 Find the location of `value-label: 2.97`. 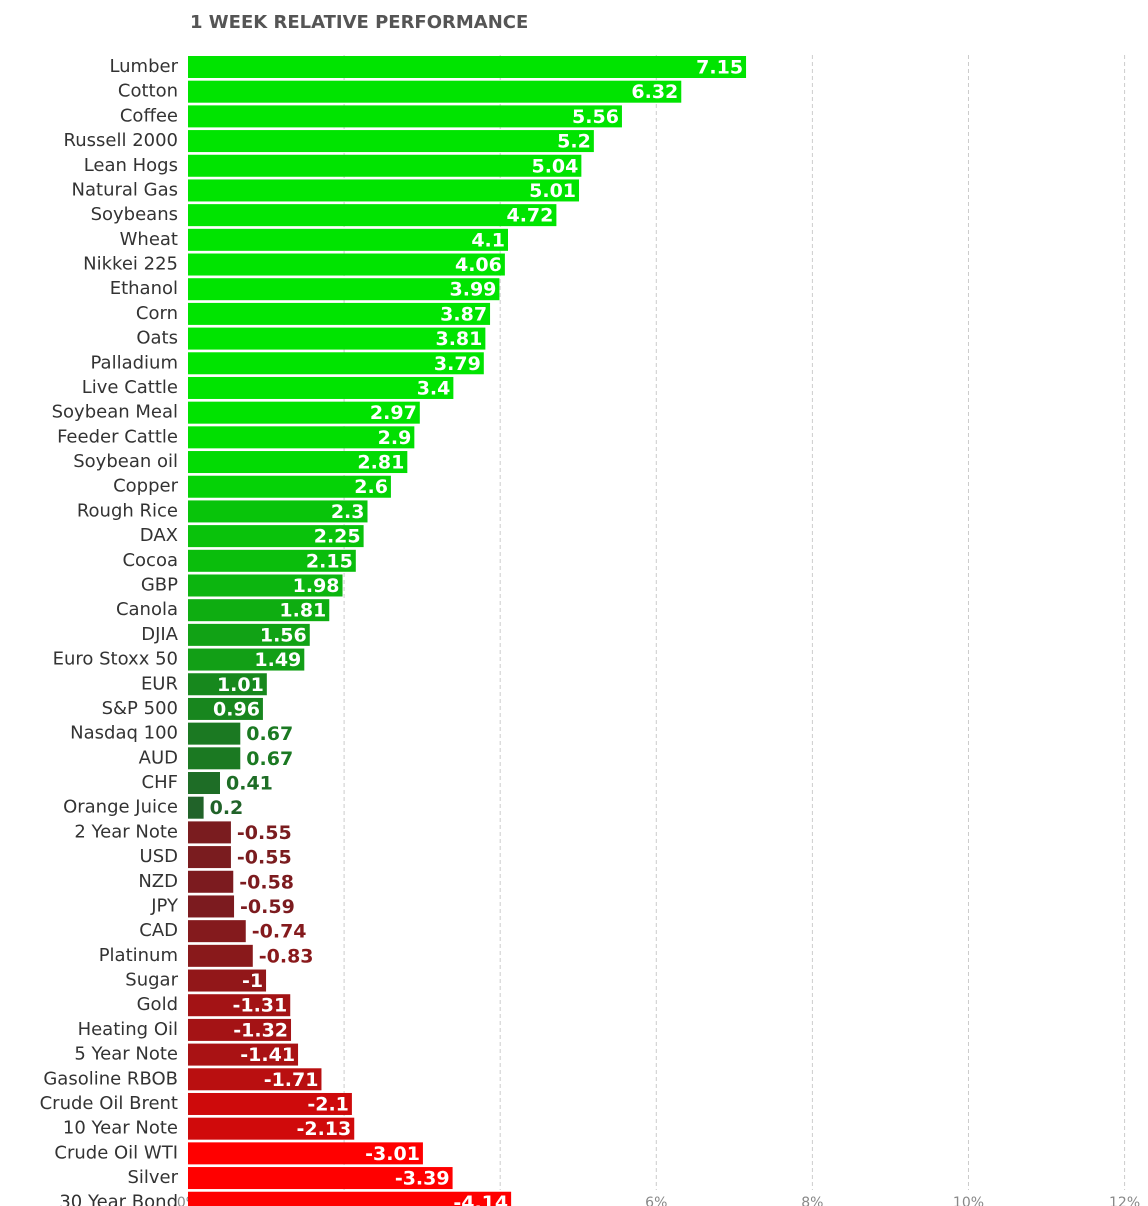

value-label: 2.97 is located at coordinates (393, 413).